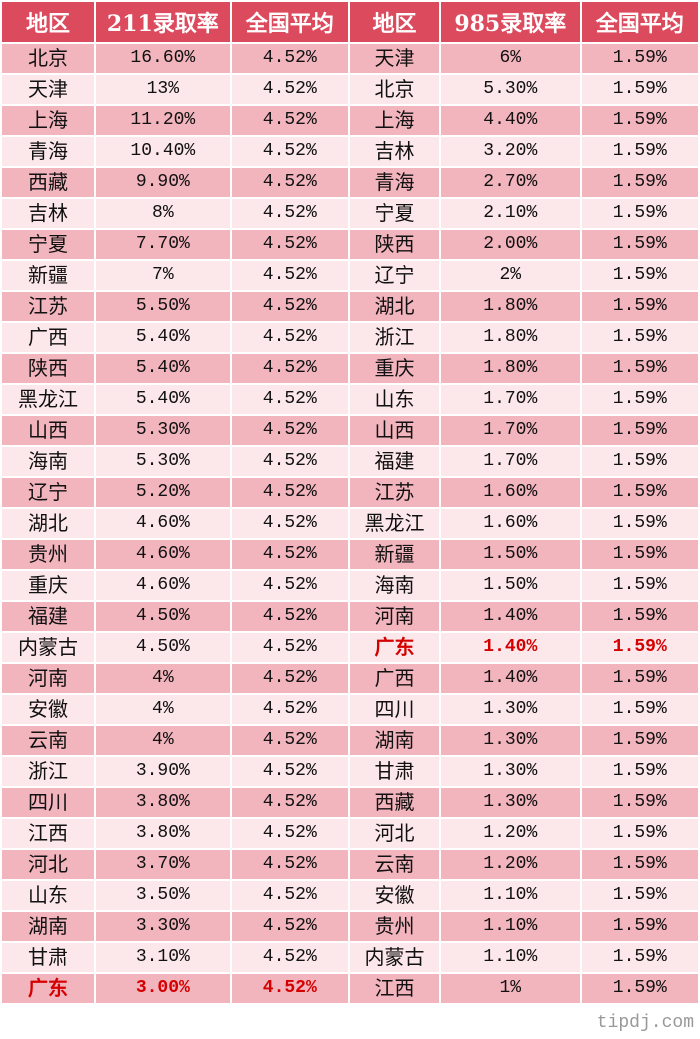 This screenshot has width=700, height=1039. I want to click on cell-region-211: 重庆, so click(48, 585).